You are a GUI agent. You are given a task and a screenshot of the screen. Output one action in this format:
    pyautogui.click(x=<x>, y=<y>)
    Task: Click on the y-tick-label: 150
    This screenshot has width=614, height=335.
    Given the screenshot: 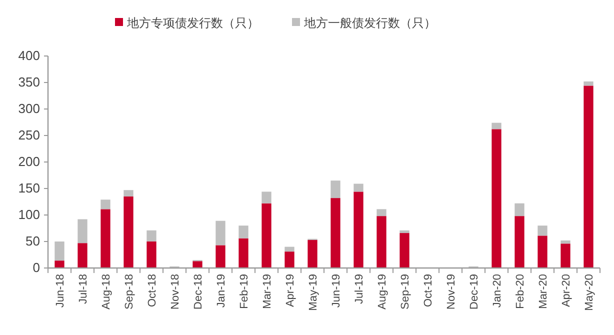 What is the action you would take?
    pyautogui.click(x=29, y=188)
    